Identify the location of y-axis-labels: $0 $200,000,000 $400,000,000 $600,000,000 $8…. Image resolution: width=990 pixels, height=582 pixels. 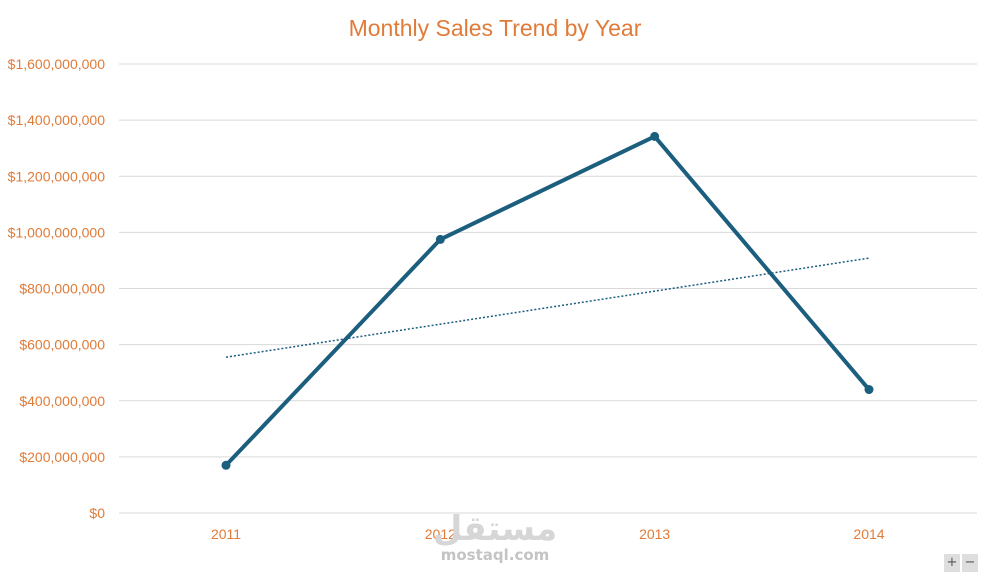
(57, 288).